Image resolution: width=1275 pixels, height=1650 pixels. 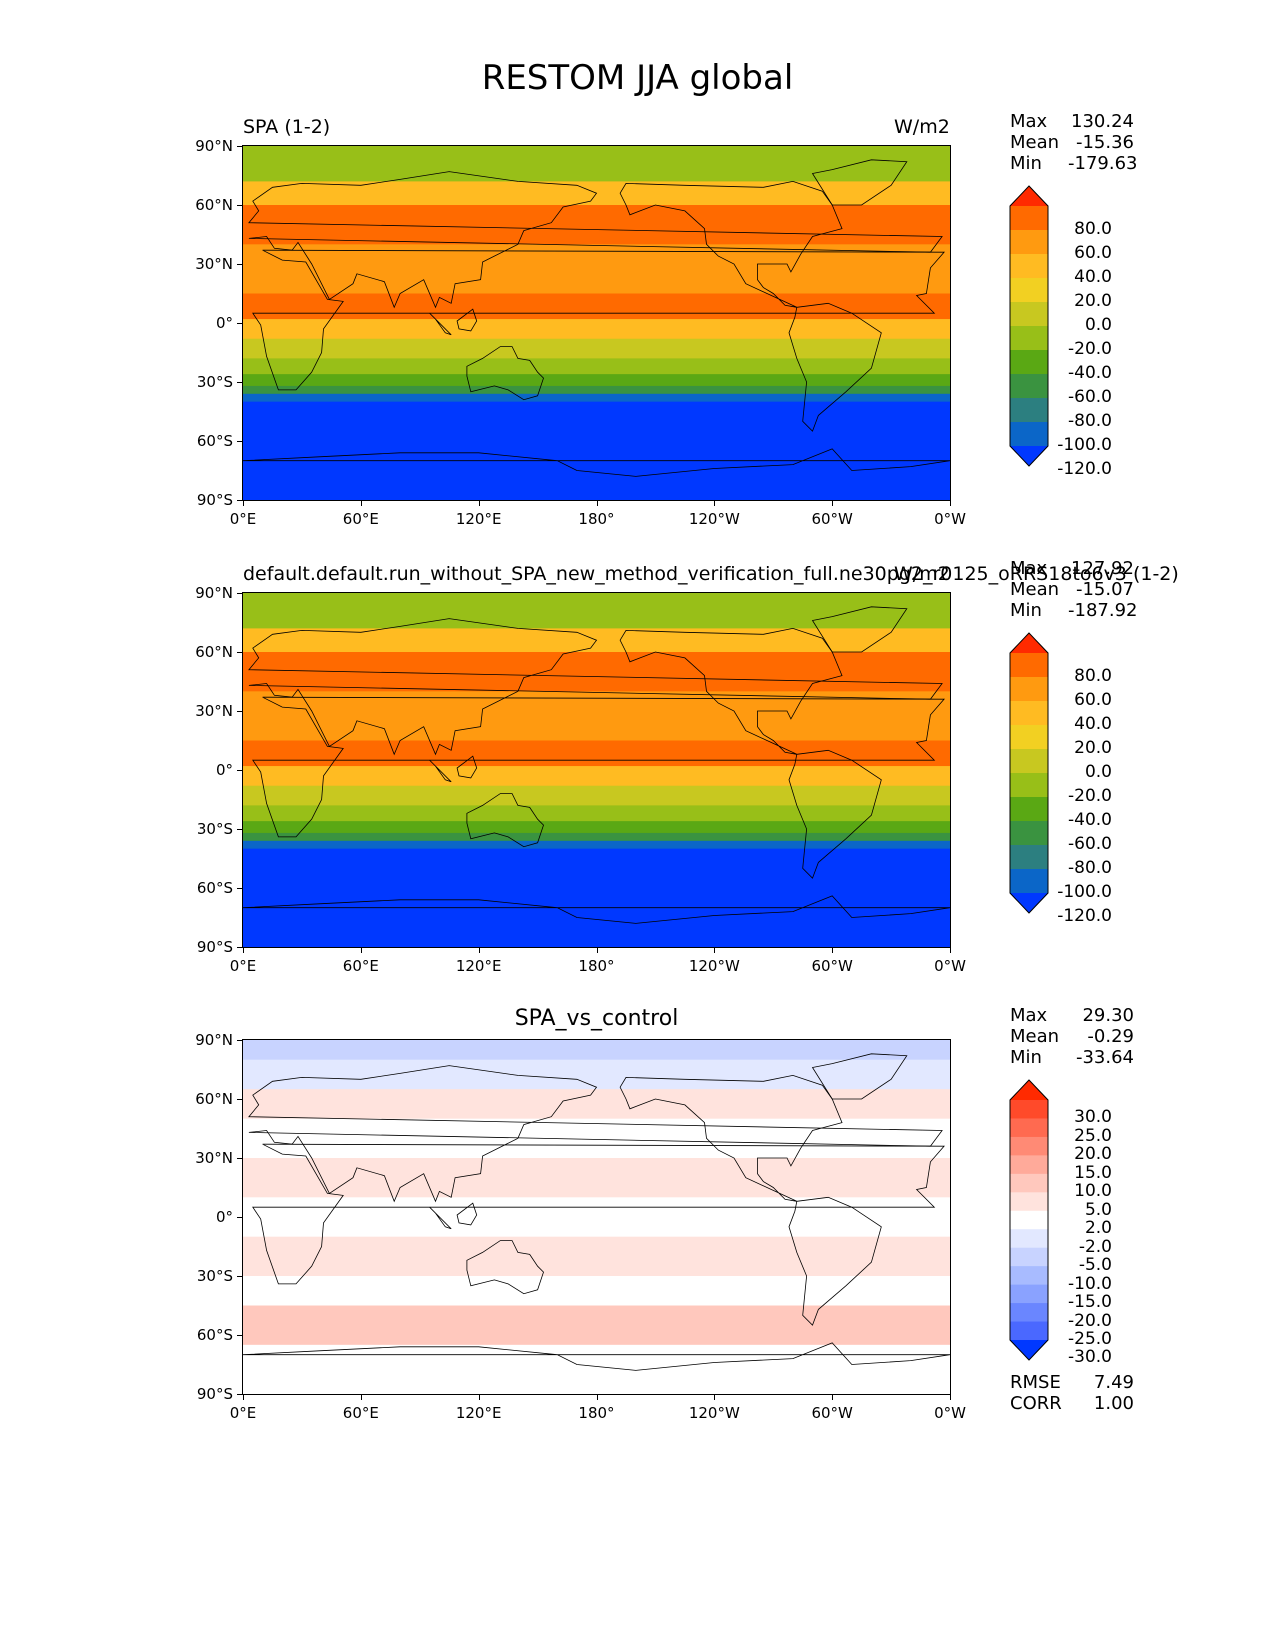 I want to click on figure-title: RESTOM JJA global, so click(x=637, y=78).